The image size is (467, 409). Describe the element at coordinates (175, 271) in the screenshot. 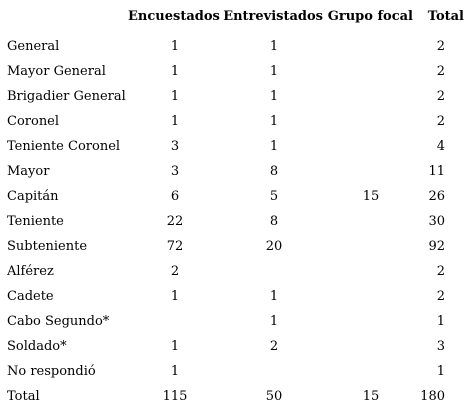

I see `cell-encuestados: 2` at that location.